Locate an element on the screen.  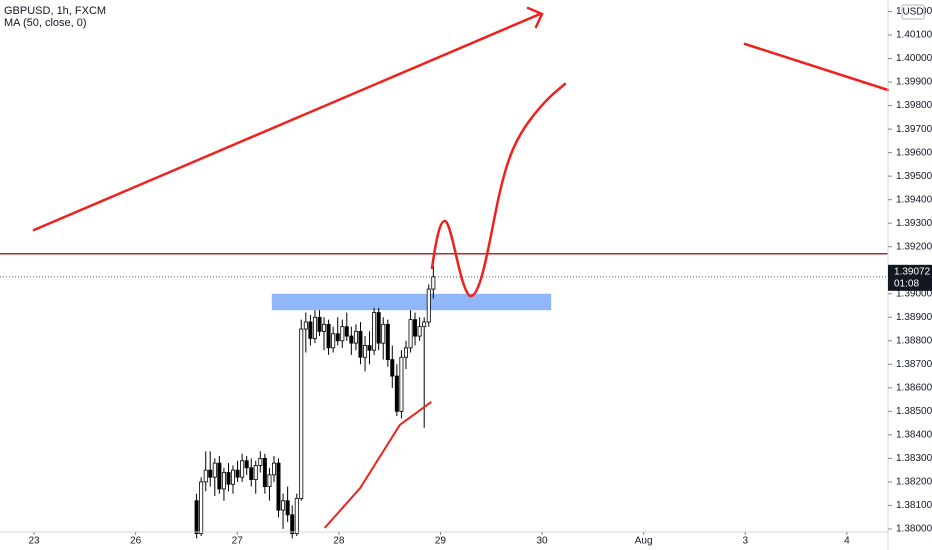
x-tick-label: 23 is located at coordinates (34, 541).